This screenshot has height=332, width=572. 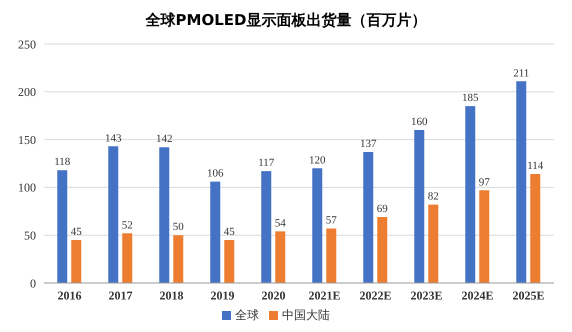 I want to click on data-label: 143, so click(x=113, y=138).